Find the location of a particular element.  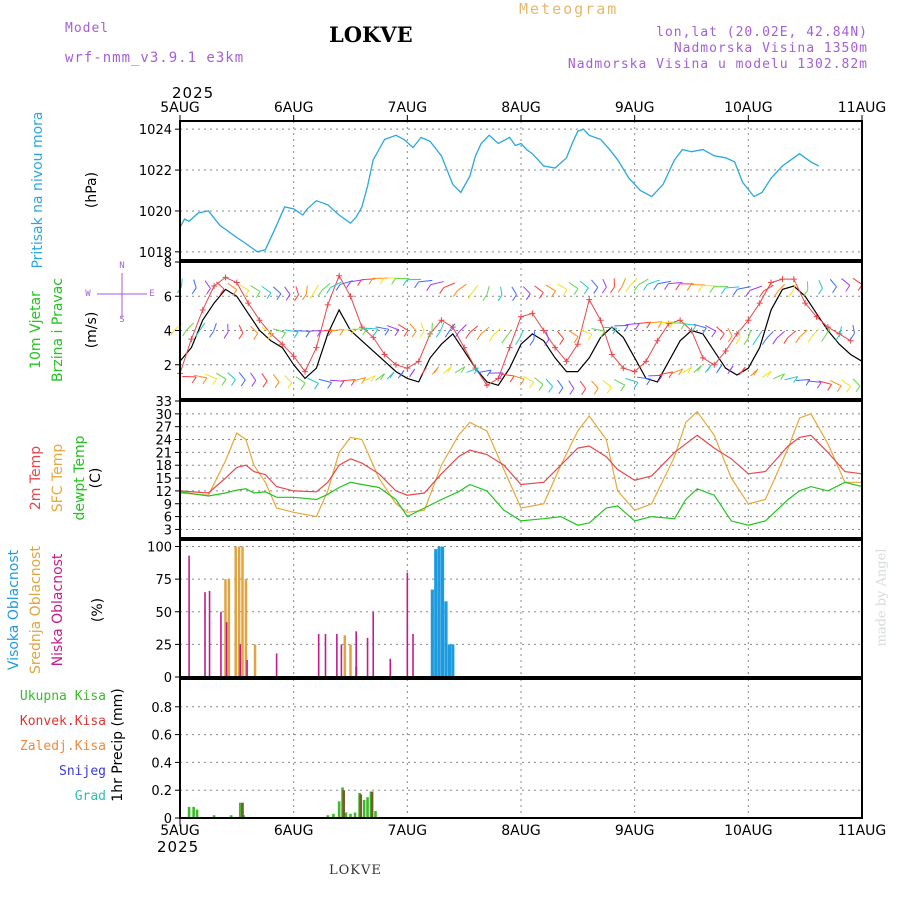

y-tick-label: 75 is located at coordinates (163, 580).